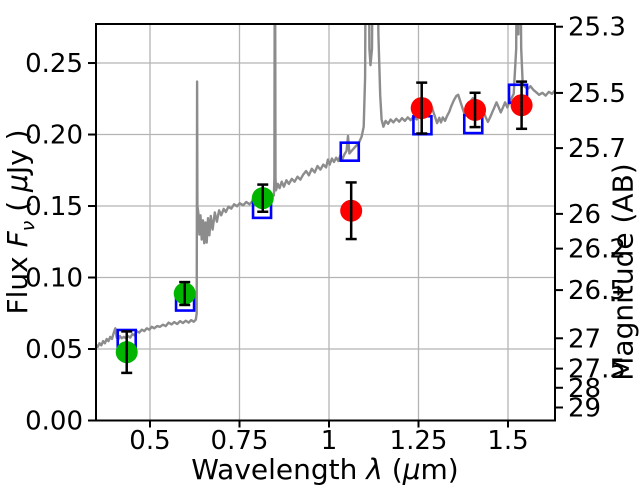 The width and height of the screenshot is (640, 486). I want to click on y-tick-label-right: 26, so click(584, 215).